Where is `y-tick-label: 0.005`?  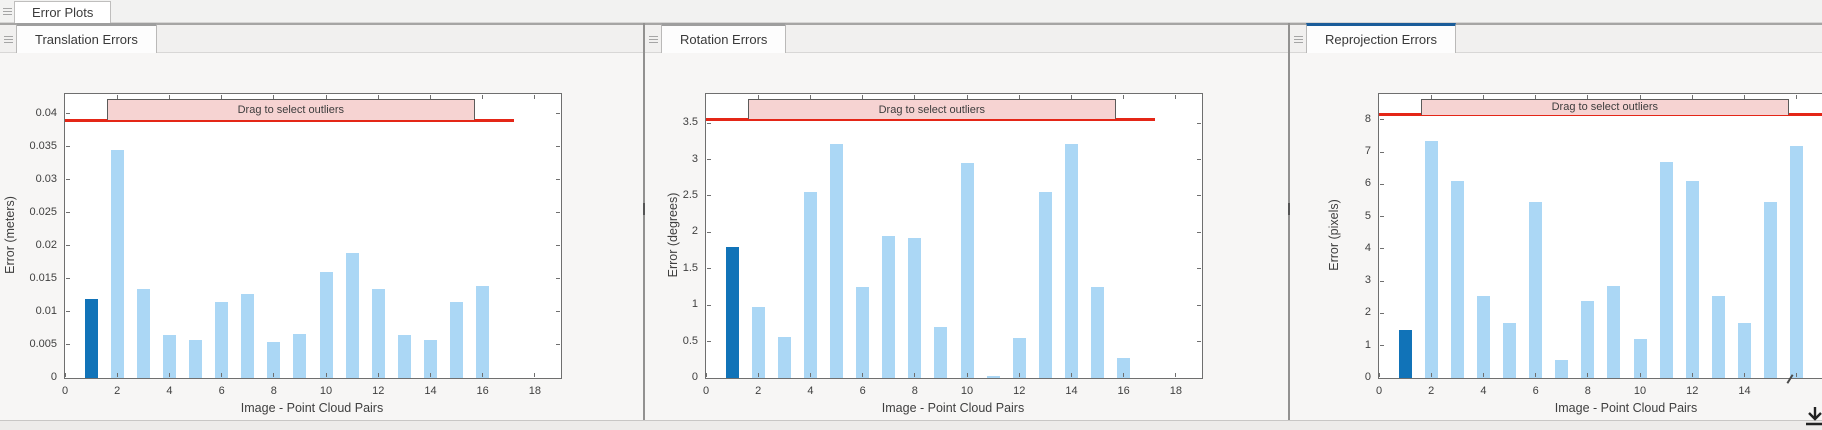
y-tick-label: 0.005 is located at coordinates (43, 343).